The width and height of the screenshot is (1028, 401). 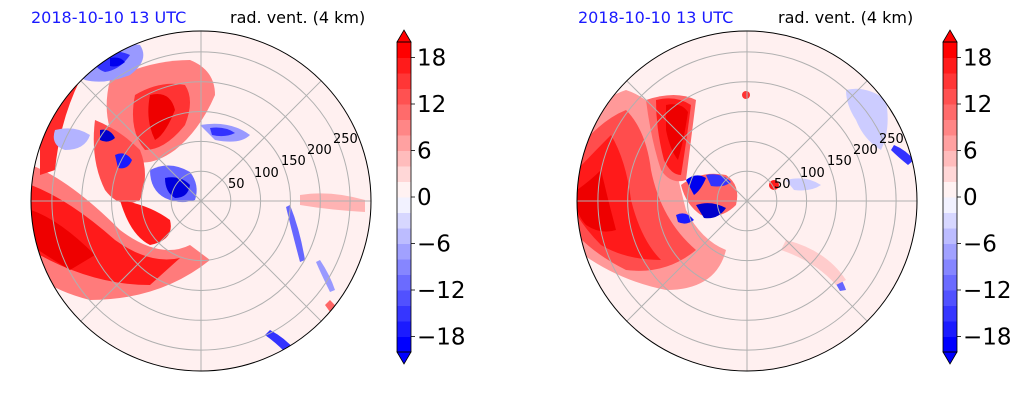 I want to click on radial-tick-labels-left: 50 100 150 200 250, so click(x=293, y=162).